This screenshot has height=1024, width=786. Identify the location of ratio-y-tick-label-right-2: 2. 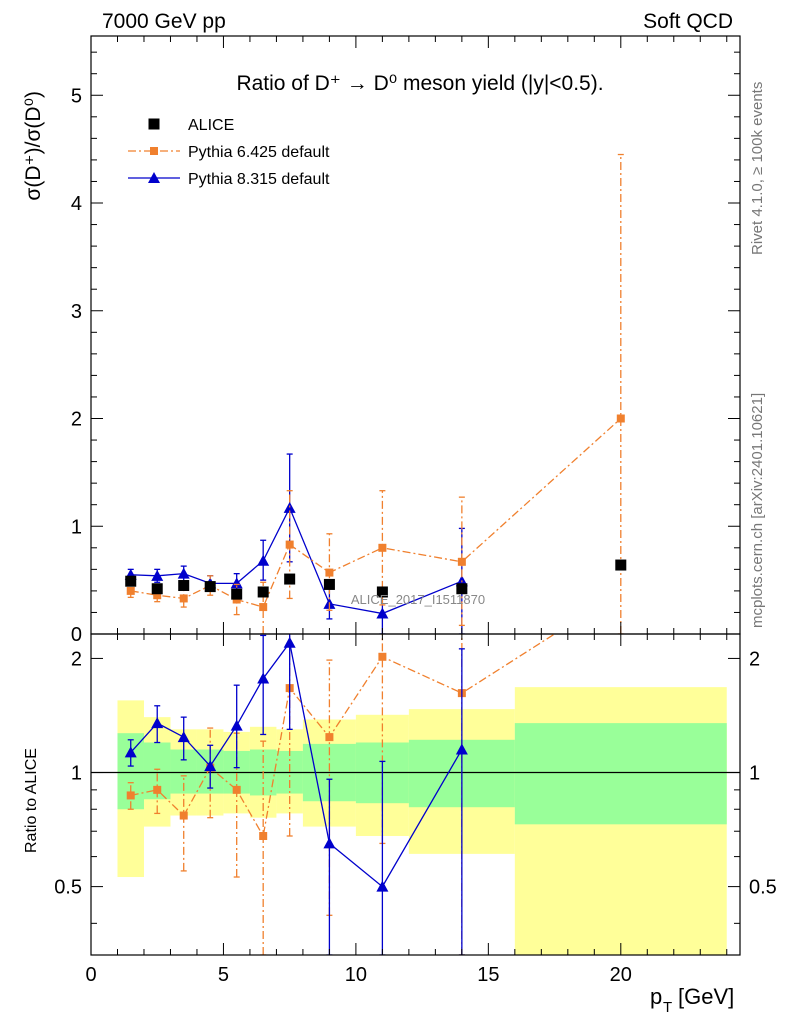
(754, 659).